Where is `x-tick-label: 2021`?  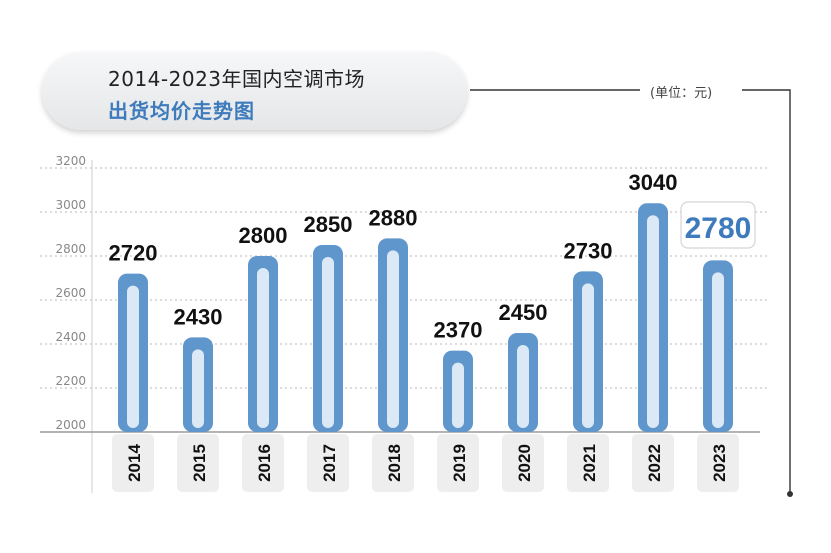 x-tick-label: 2021 is located at coordinates (589, 463).